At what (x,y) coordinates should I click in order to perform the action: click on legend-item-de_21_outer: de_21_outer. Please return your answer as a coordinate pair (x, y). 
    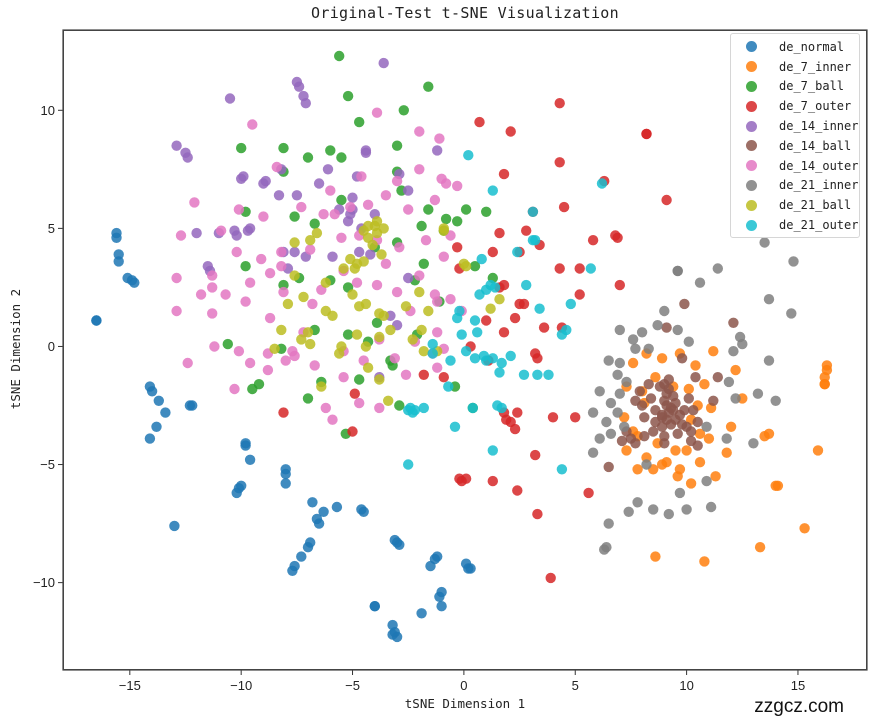
    Looking at the image, I should click on (795, 225).